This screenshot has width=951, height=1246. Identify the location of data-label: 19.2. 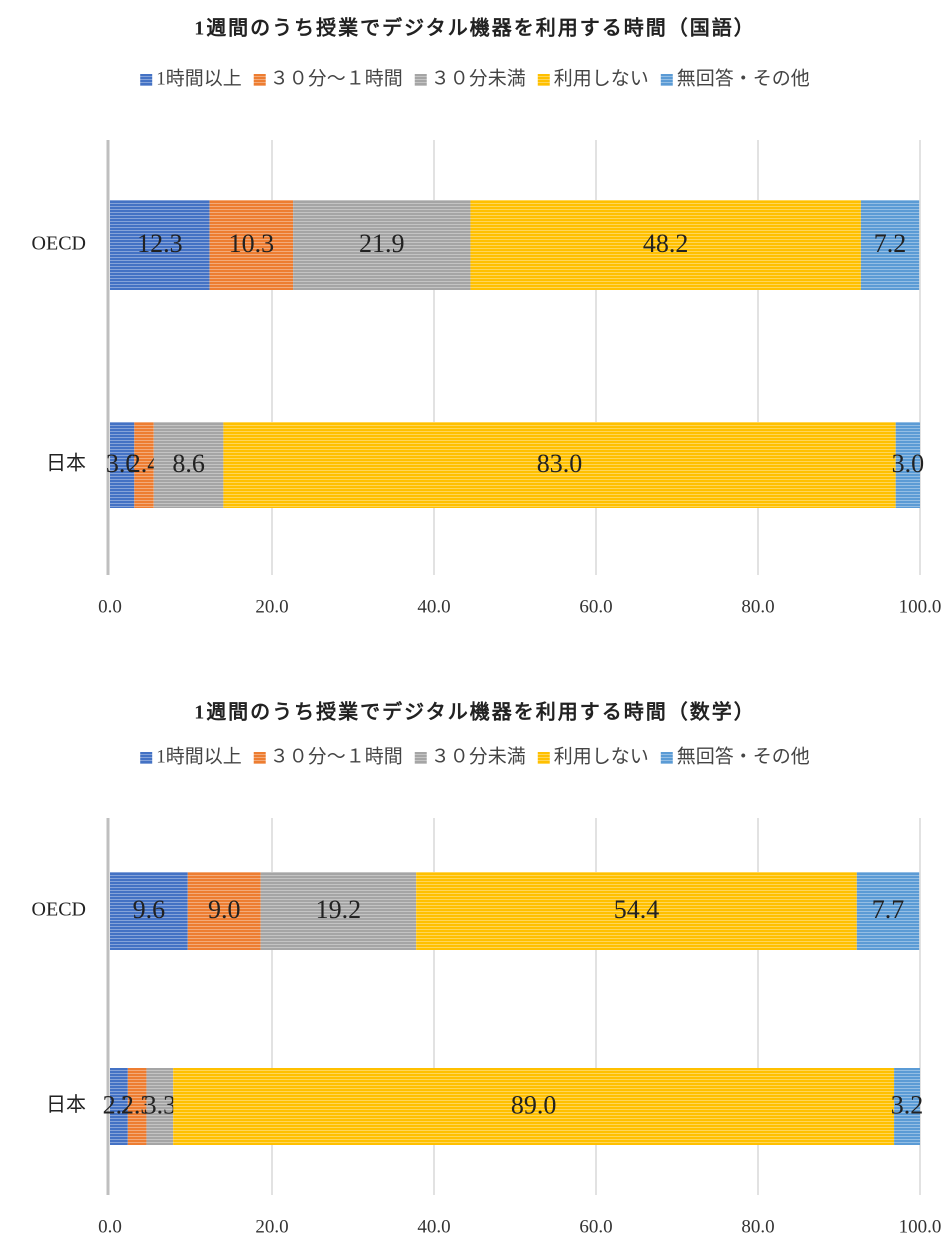
(339, 909).